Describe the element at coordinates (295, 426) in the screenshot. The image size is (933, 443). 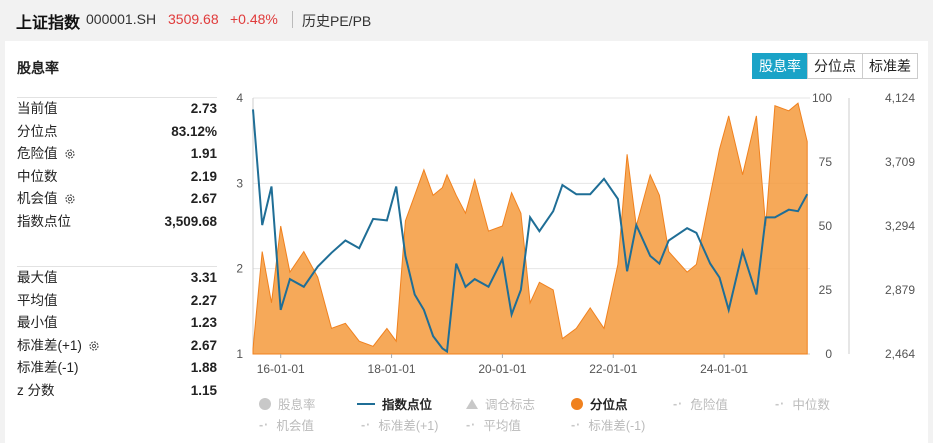
I see `legend-label: 机会值` at that location.